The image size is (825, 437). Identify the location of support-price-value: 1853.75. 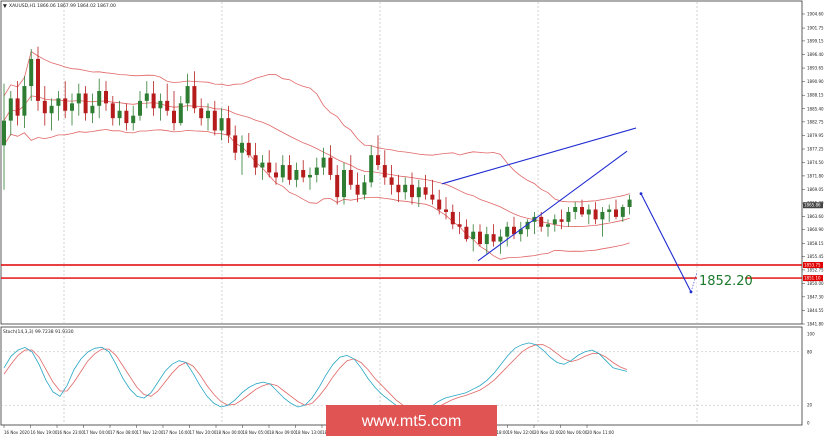
(812, 265).